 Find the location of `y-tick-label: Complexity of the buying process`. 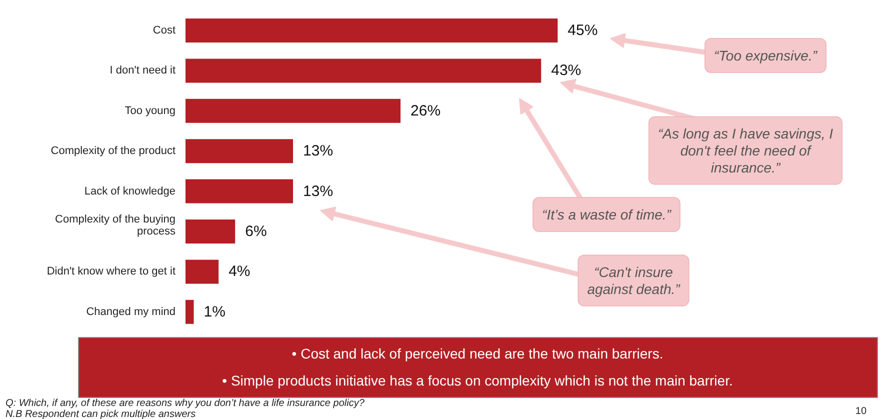

y-tick-label: Complexity of the buying process is located at coordinates (115, 226).